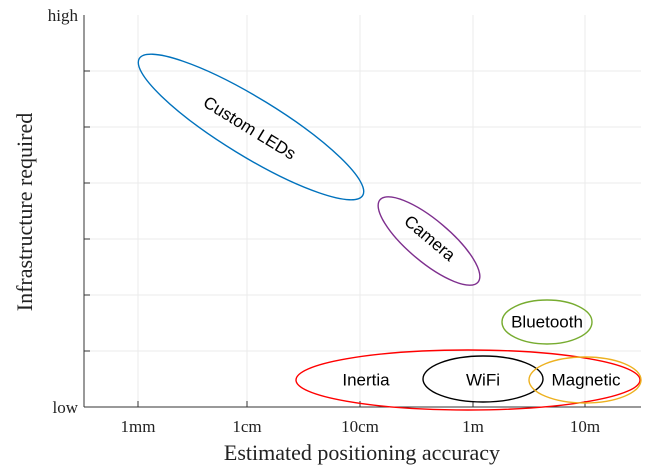 The height and width of the screenshot is (466, 649). I want to click on x-ticks: 1mm 1cm 10cm 1m 10m, so click(360, 418).